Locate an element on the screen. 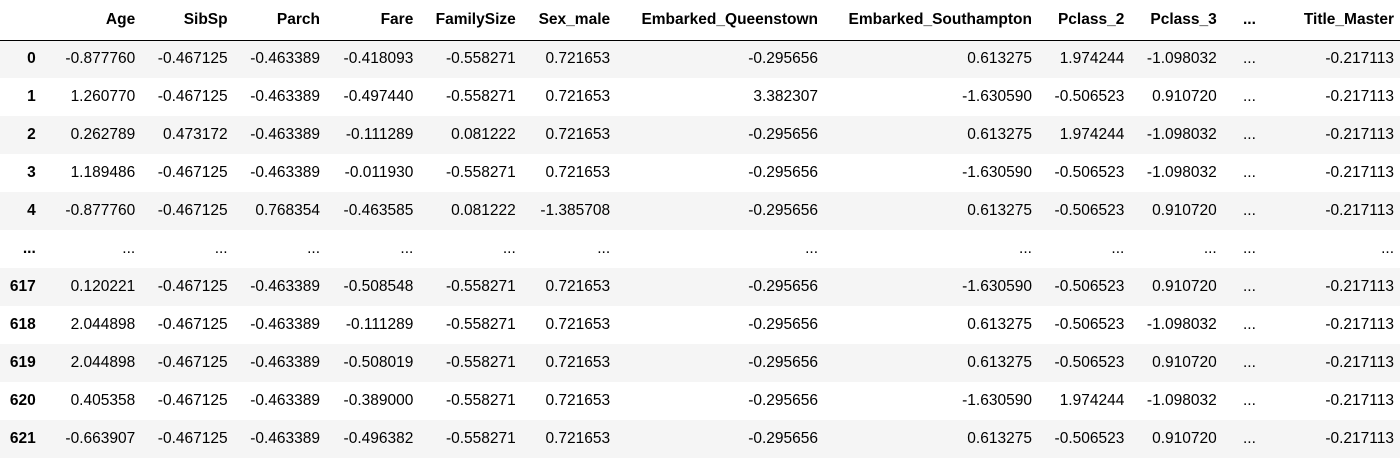 This screenshot has width=1400, height=466. row-index: 620 is located at coordinates (22, 400).